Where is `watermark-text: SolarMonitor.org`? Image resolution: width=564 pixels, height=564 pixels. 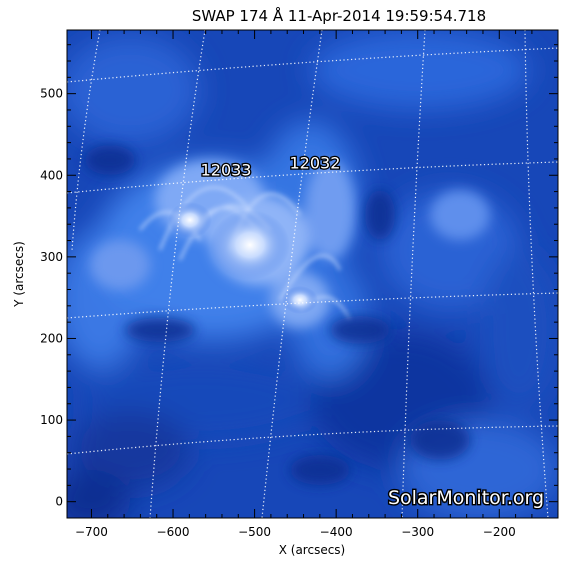
watermark-text: SolarMonitor.org is located at coordinates (466, 498).